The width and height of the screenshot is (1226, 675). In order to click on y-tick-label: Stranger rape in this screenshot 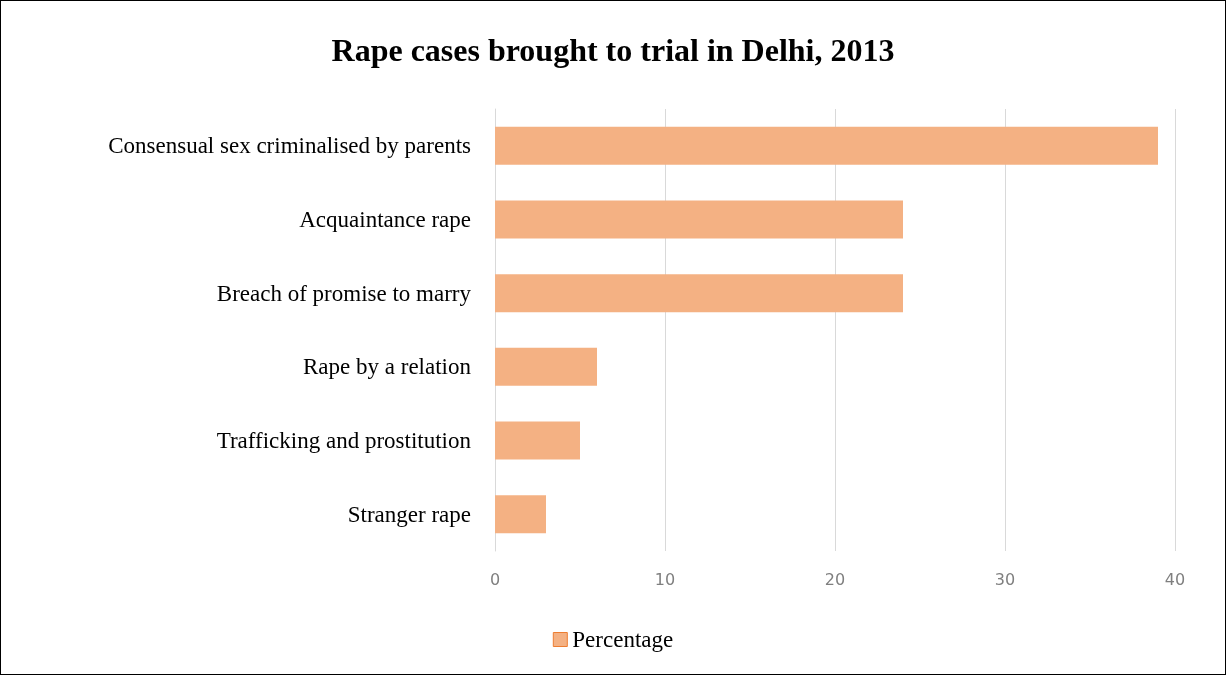, I will do `click(409, 514)`.